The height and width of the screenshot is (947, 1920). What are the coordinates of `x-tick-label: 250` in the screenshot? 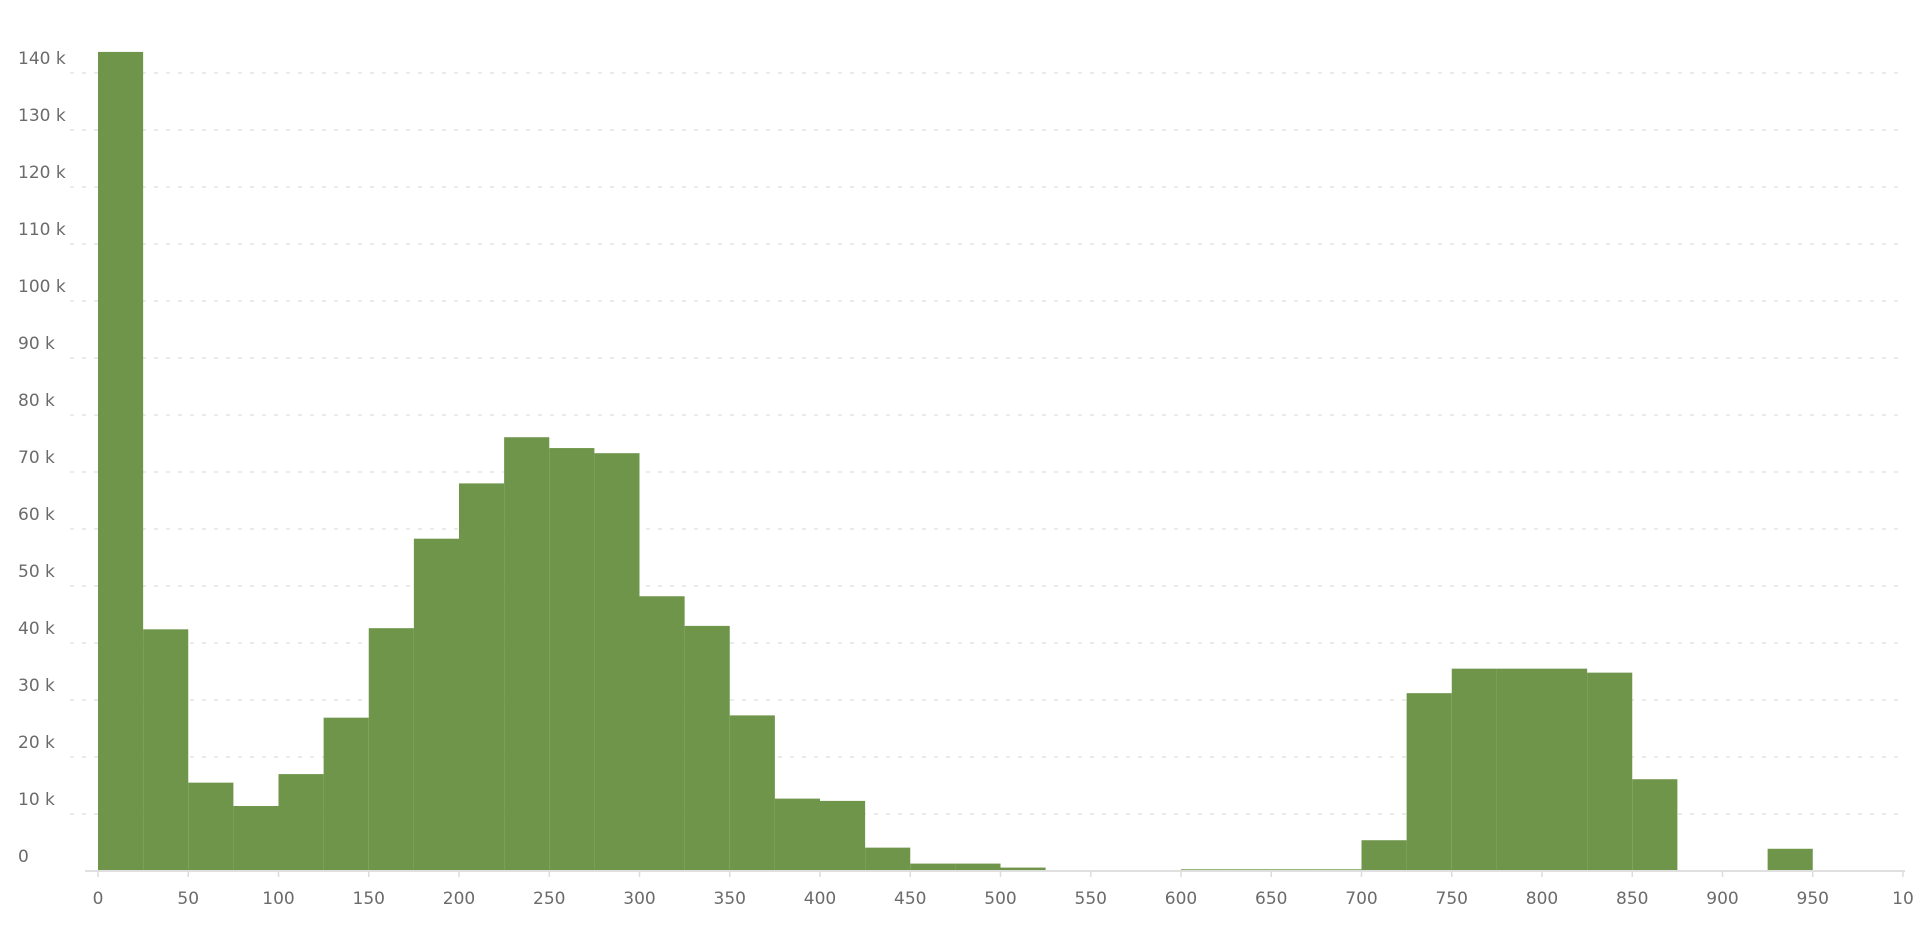 It's located at (549, 899).